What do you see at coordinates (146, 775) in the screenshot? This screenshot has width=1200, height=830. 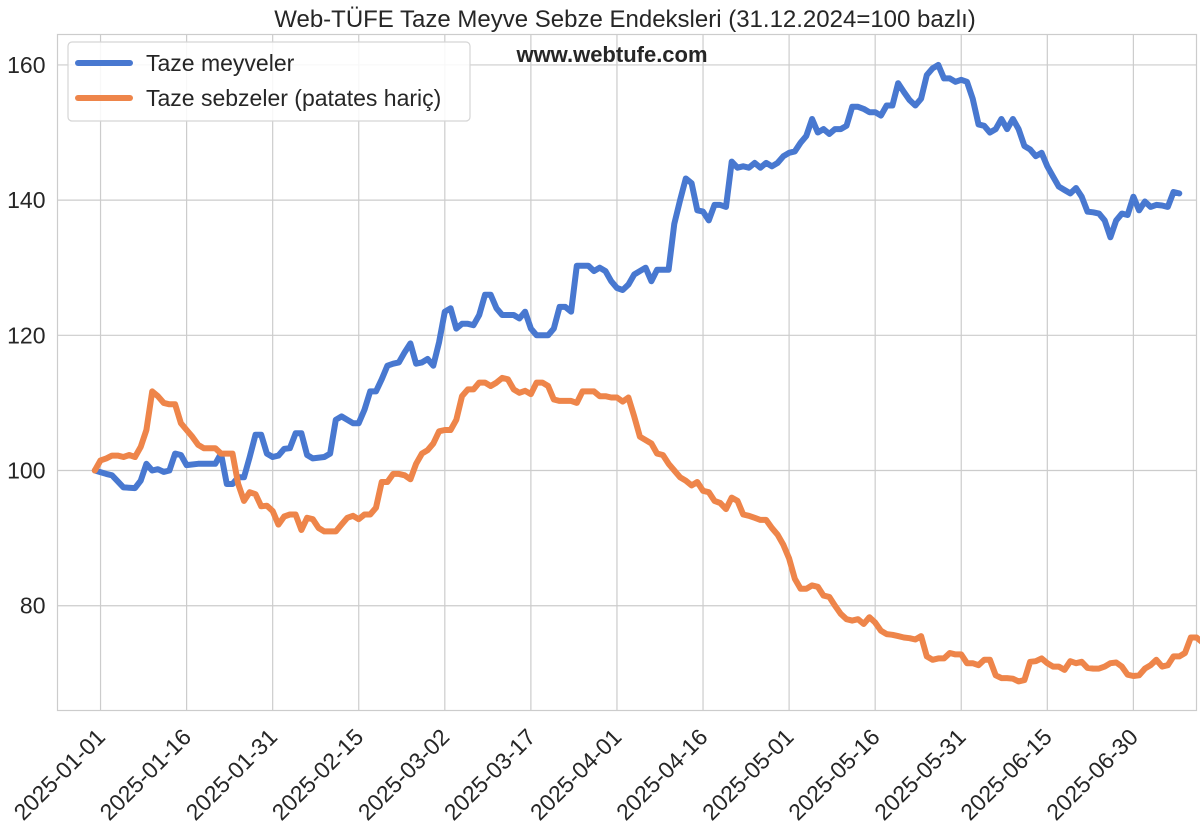 I see `x-tick-label: 2025-01-16` at bounding box center [146, 775].